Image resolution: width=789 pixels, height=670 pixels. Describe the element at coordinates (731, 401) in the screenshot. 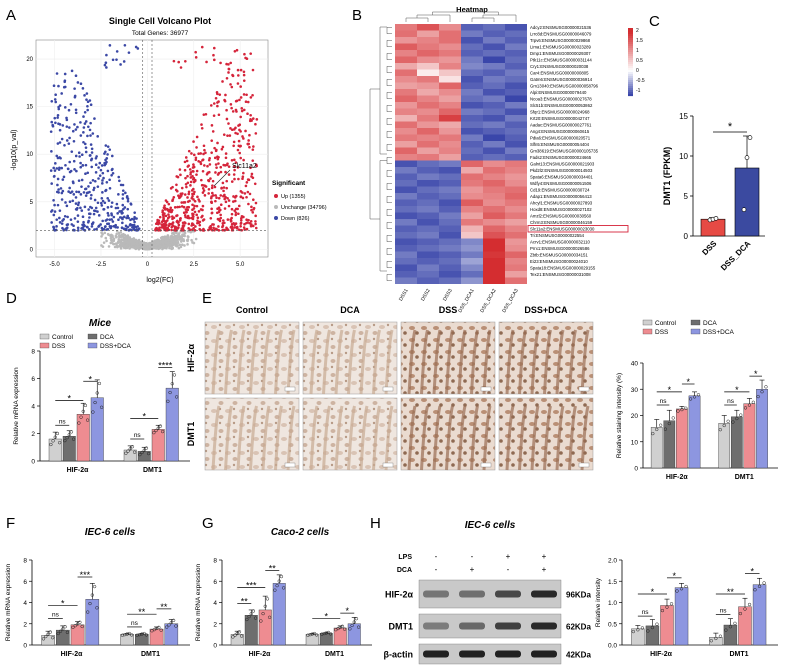

I see `chart-sig-label: ns` at that location.